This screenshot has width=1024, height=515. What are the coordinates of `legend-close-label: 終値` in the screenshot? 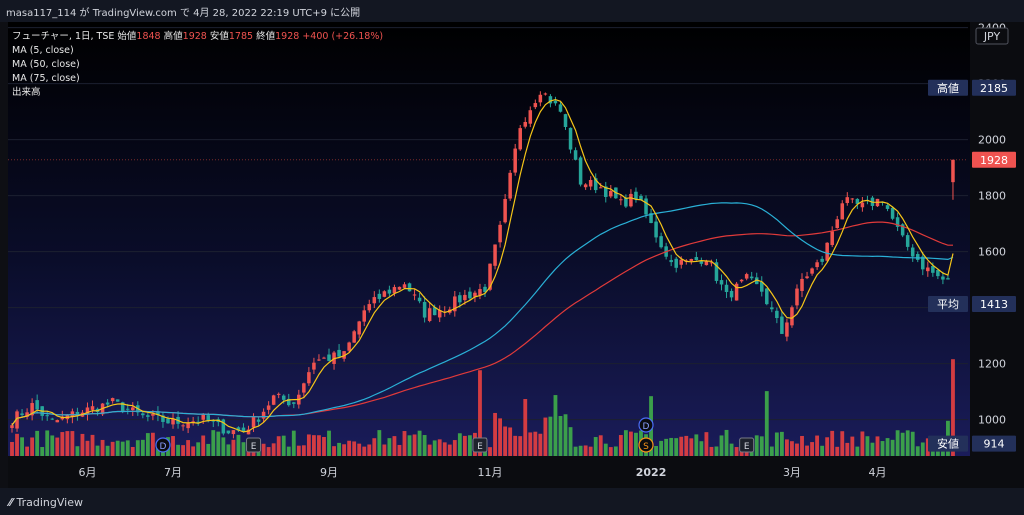 It's located at (266, 36).